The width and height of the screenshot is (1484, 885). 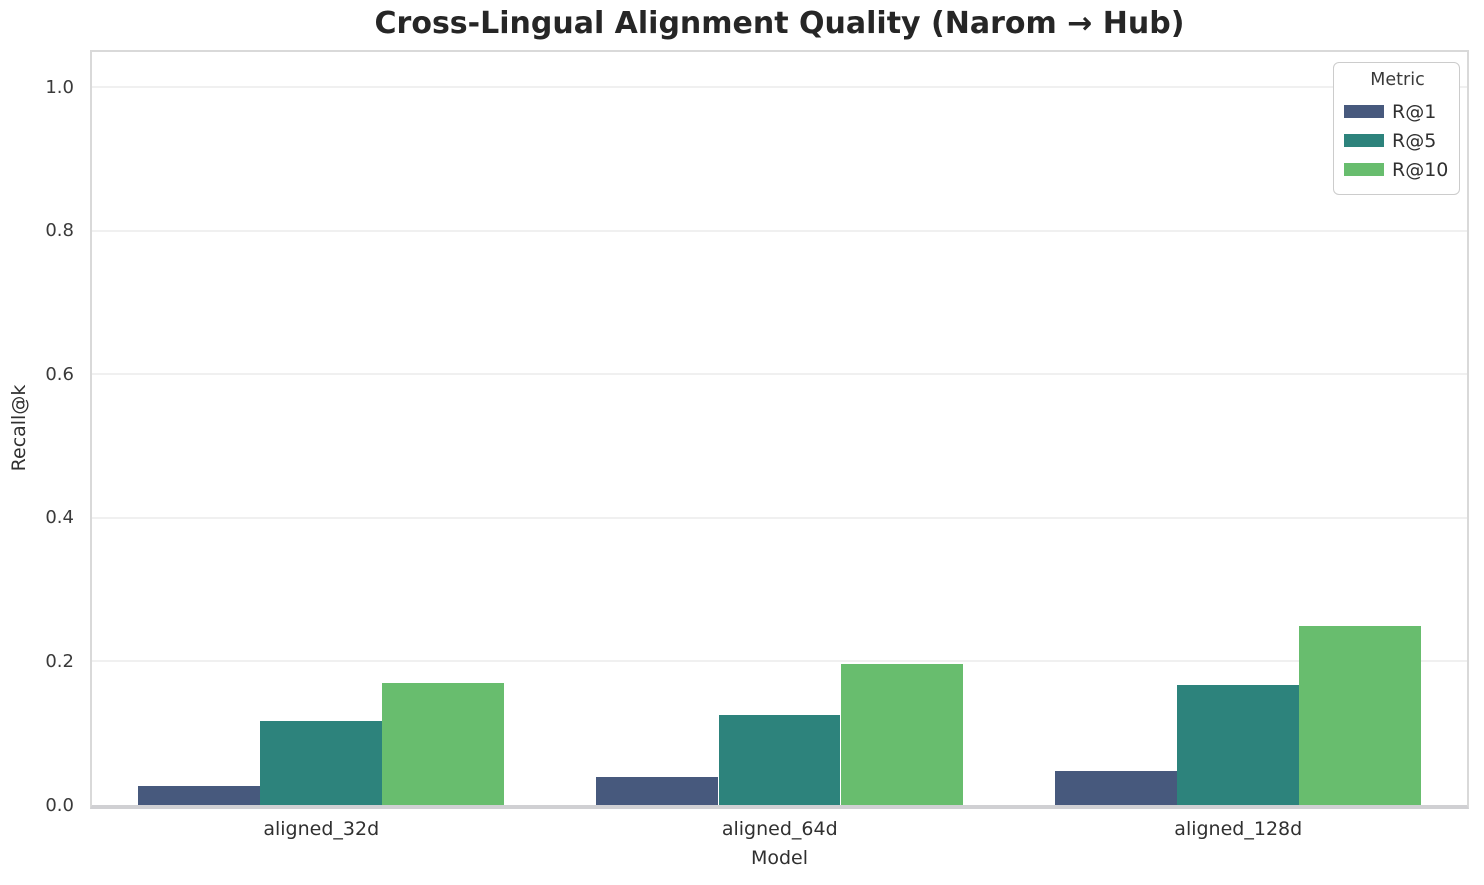 What do you see at coordinates (657, 791) in the screenshot?
I see `bar-aligned_64d-R@1` at bounding box center [657, 791].